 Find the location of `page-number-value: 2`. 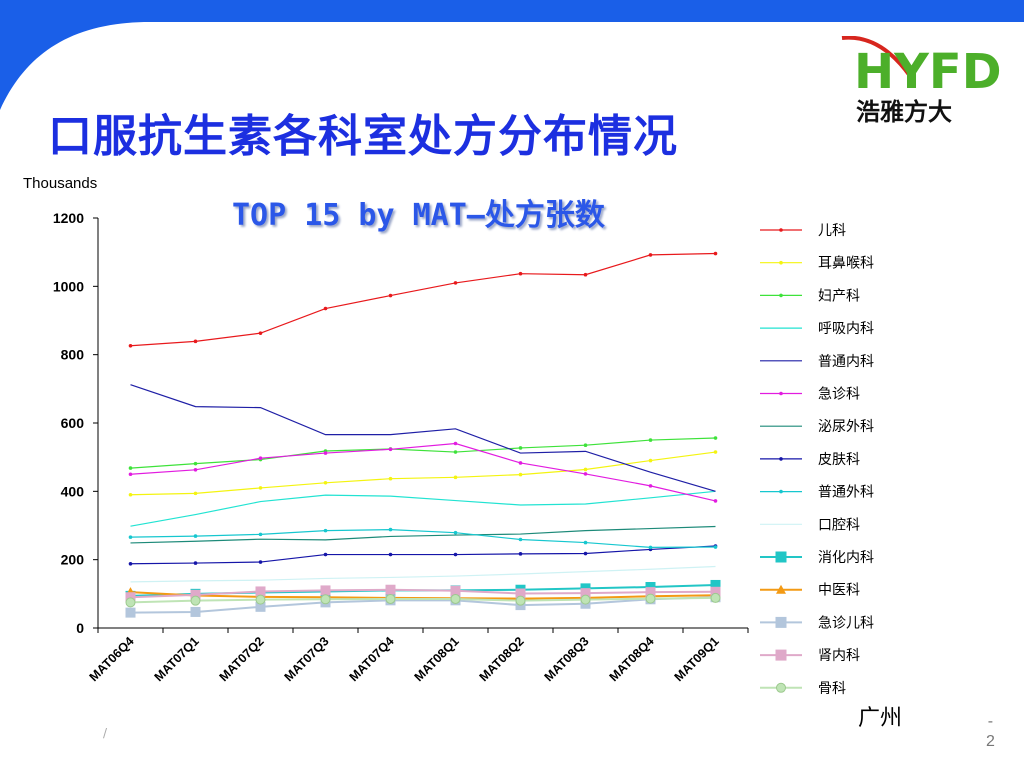

page-number-value: 2 is located at coordinates (990, 741).